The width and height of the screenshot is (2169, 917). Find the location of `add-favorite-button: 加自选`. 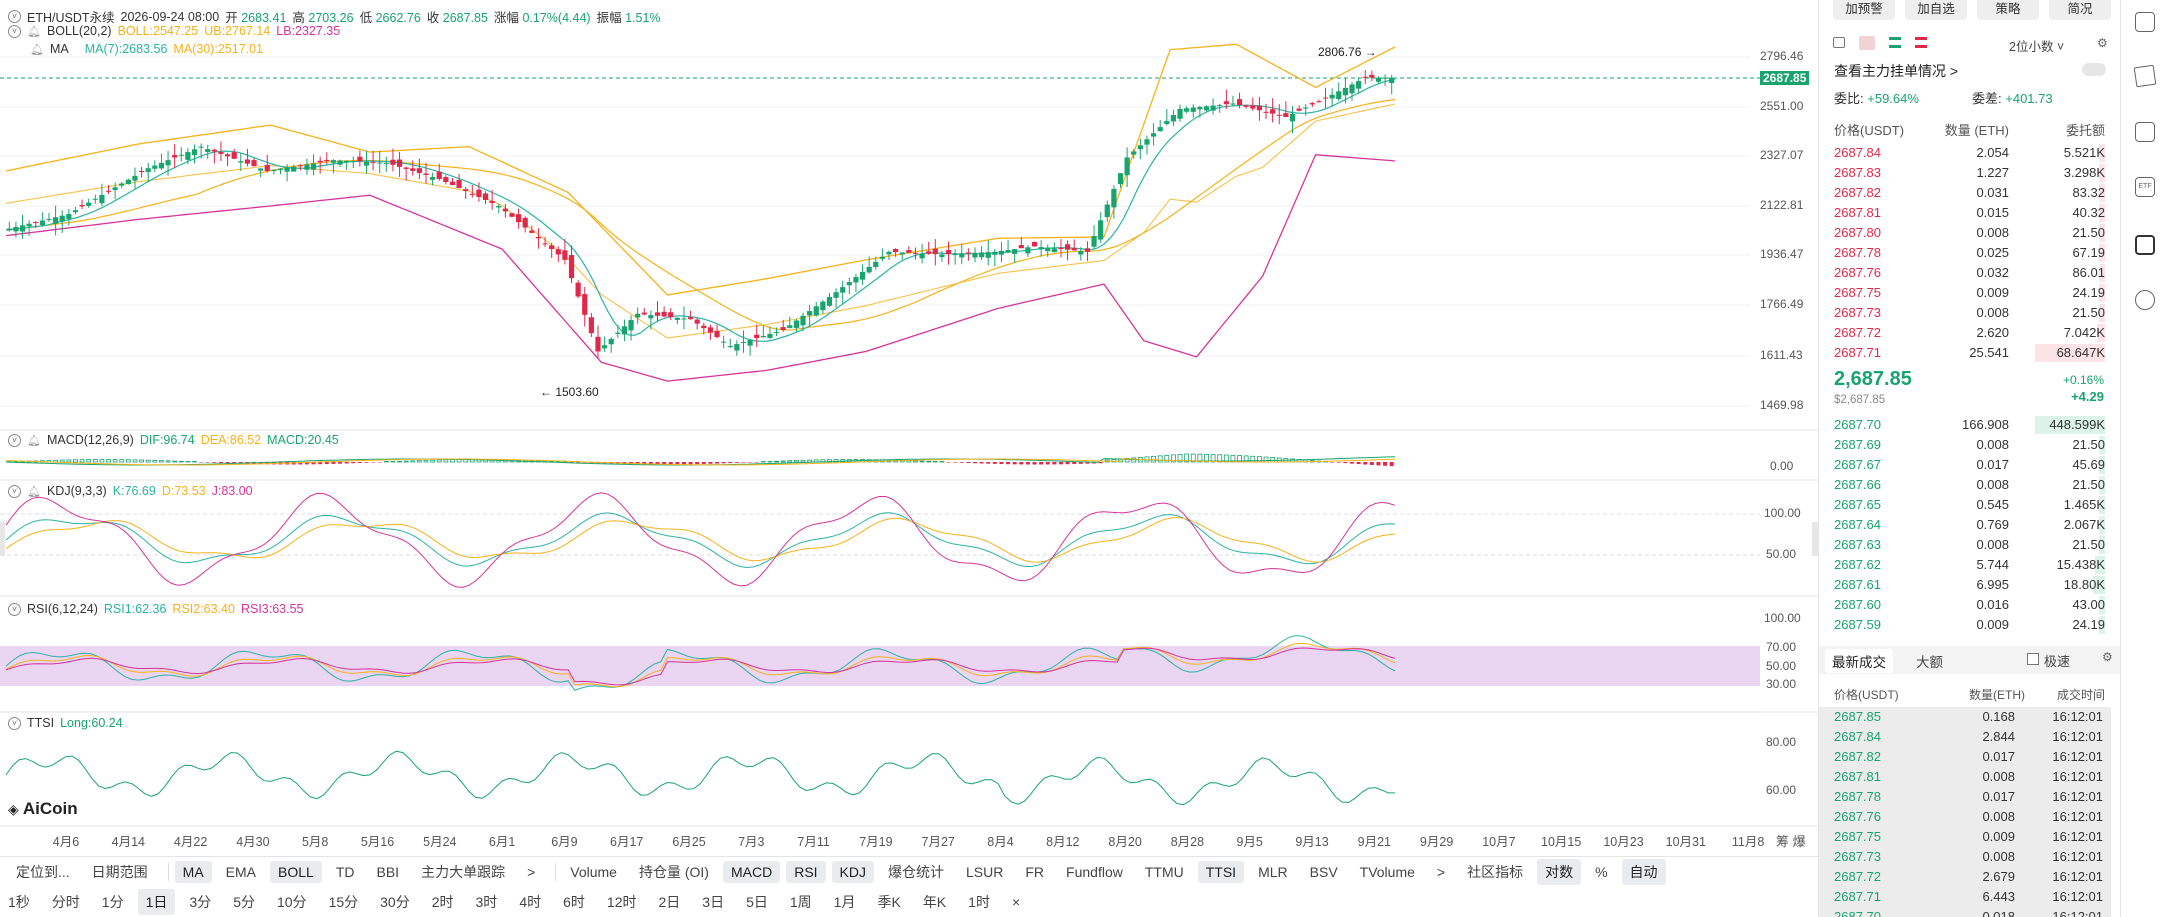

add-favorite-button: 加自选 is located at coordinates (1936, 10).